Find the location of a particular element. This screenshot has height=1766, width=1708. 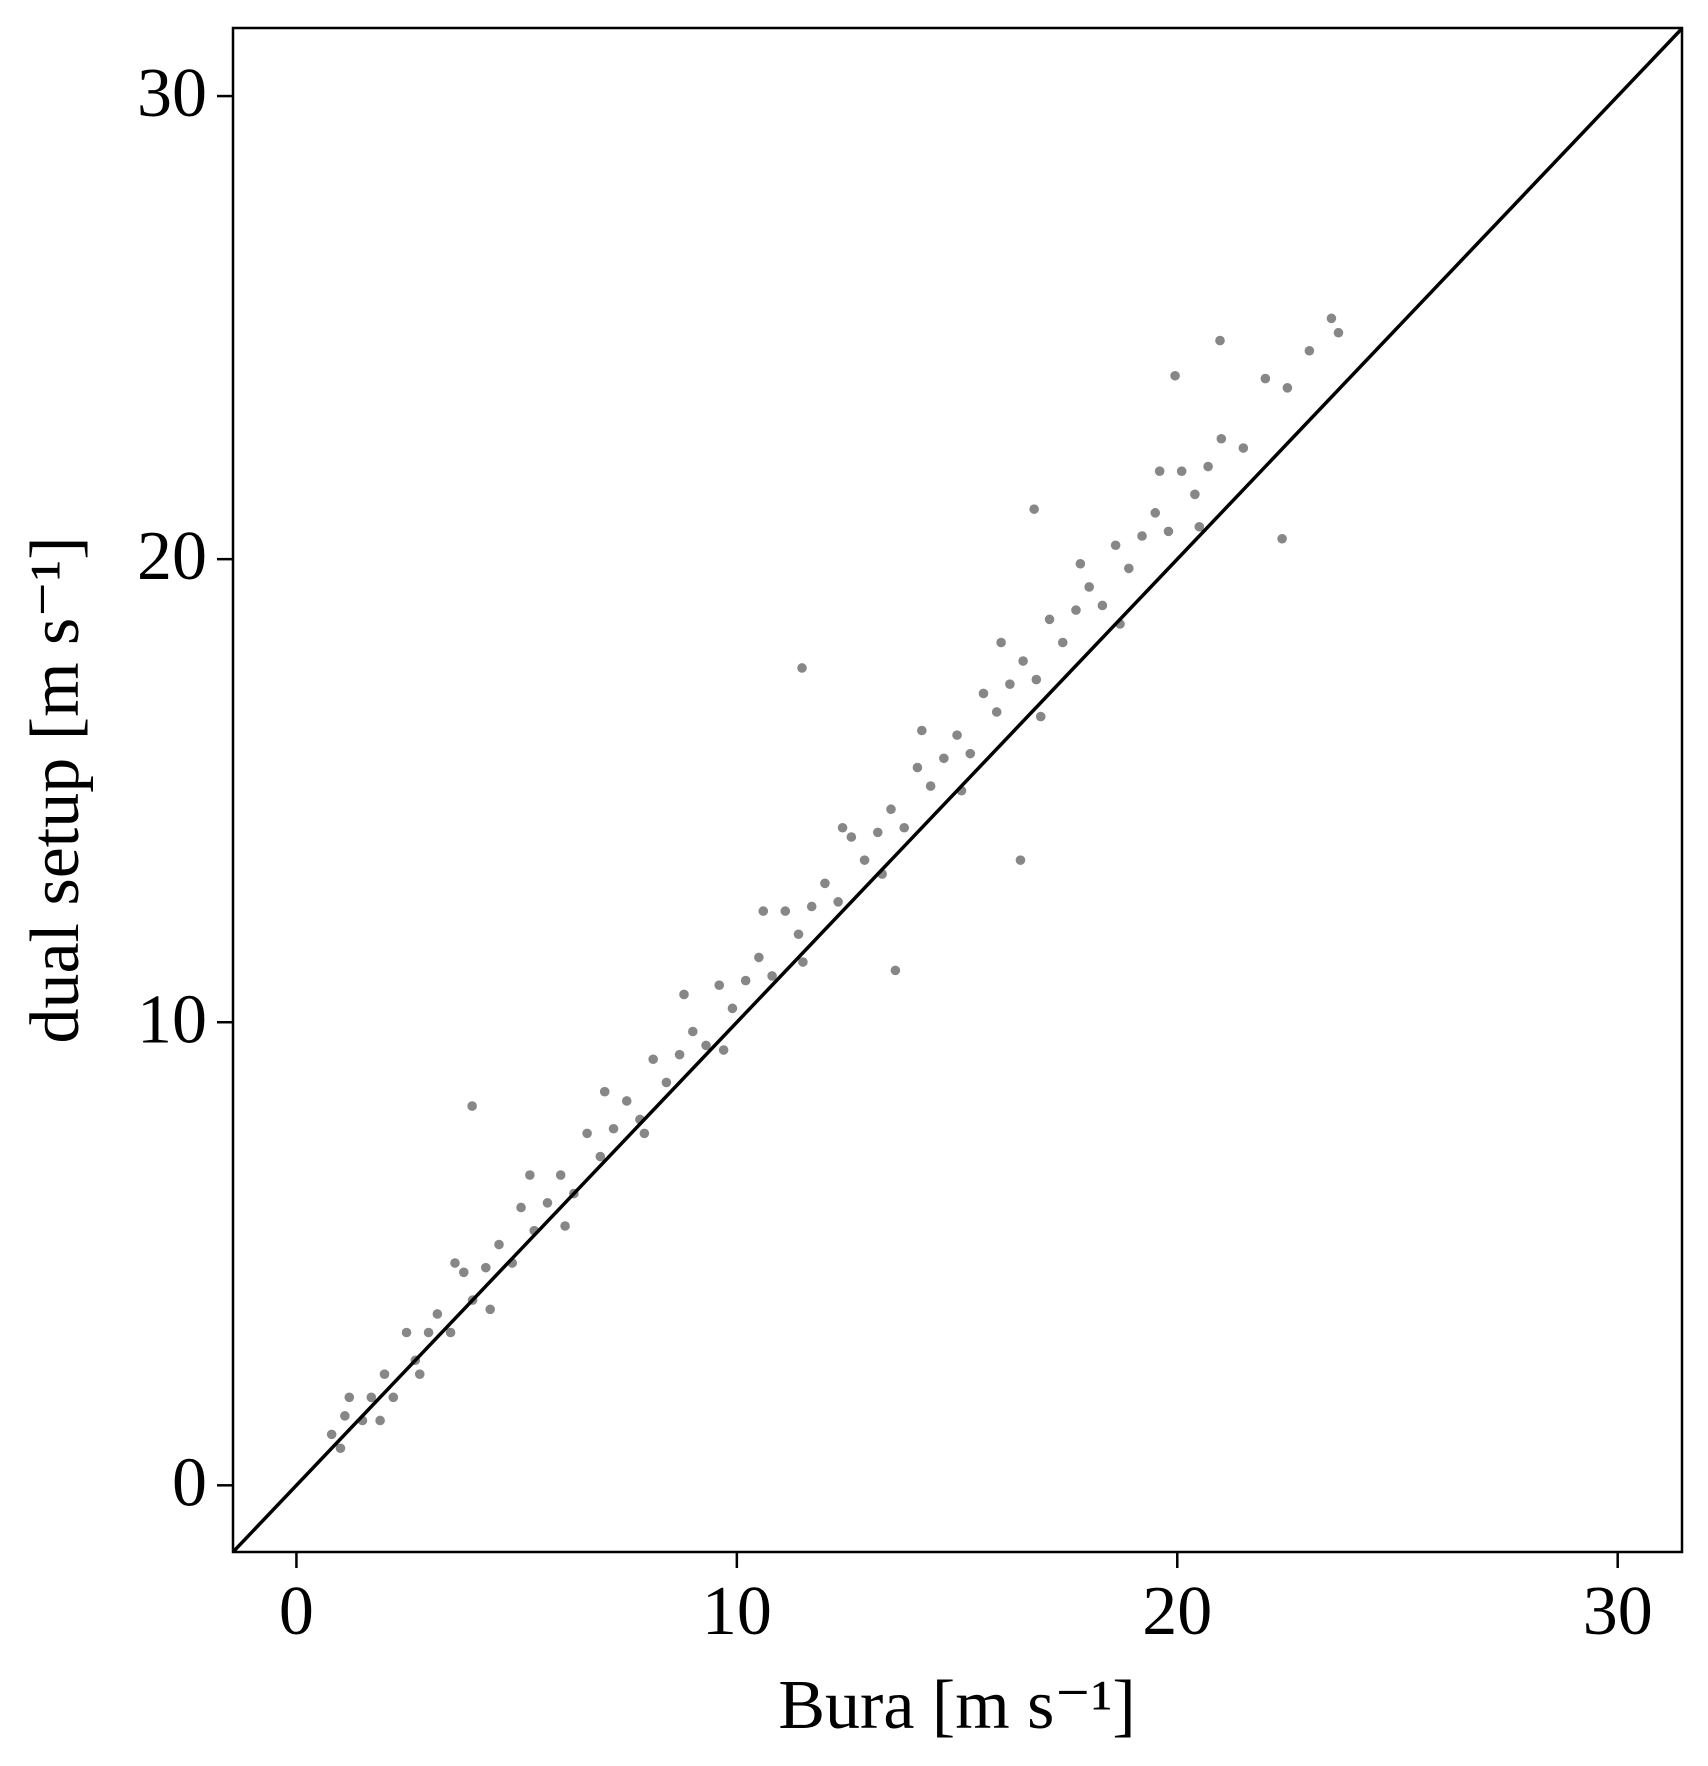

x-axis-label: Bura [m s⁻¹] is located at coordinates (956, 1705).